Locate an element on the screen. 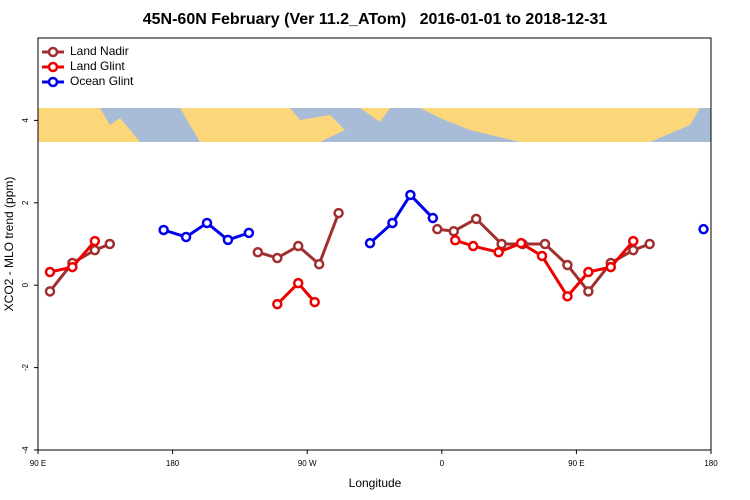 The height and width of the screenshot is (500, 750). y-tick-label: -4 is located at coordinates (25, 450).